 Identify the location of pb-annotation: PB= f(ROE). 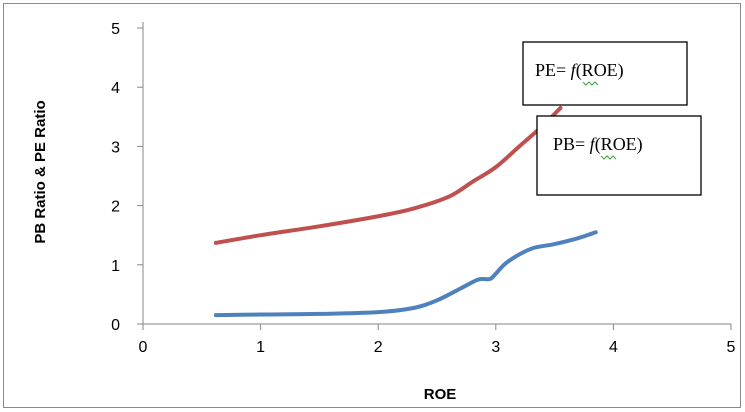
(619, 155).